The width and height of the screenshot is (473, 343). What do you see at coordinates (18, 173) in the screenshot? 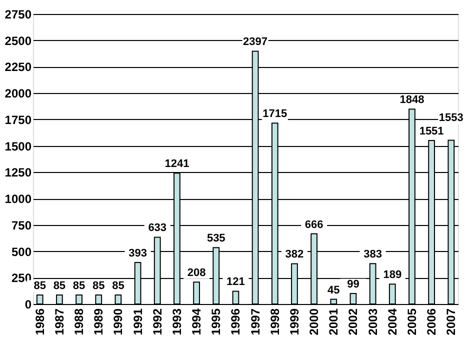
I see `y-tick-label: 1250` at bounding box center [18, 173].